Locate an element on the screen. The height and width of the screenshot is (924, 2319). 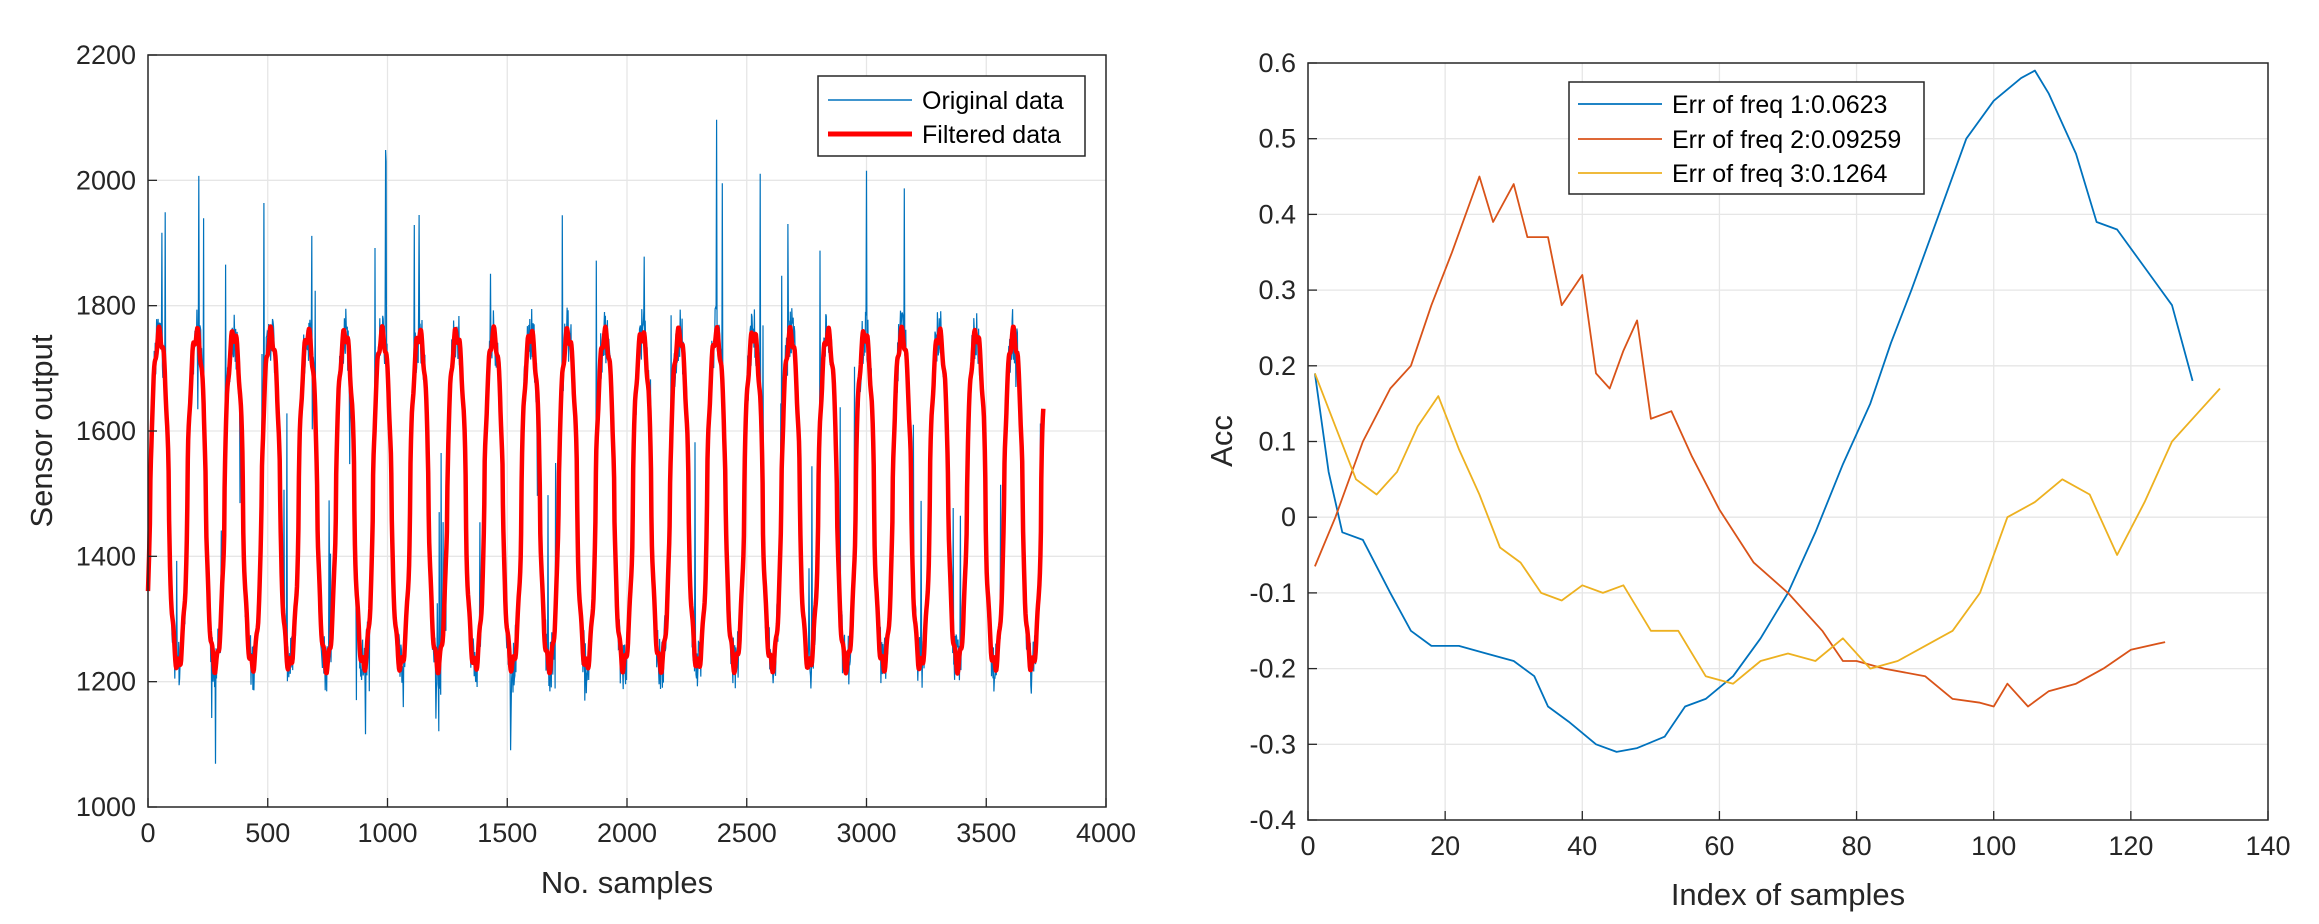
left-y-tick-label: 1400 is located at coordinates (106, 556).